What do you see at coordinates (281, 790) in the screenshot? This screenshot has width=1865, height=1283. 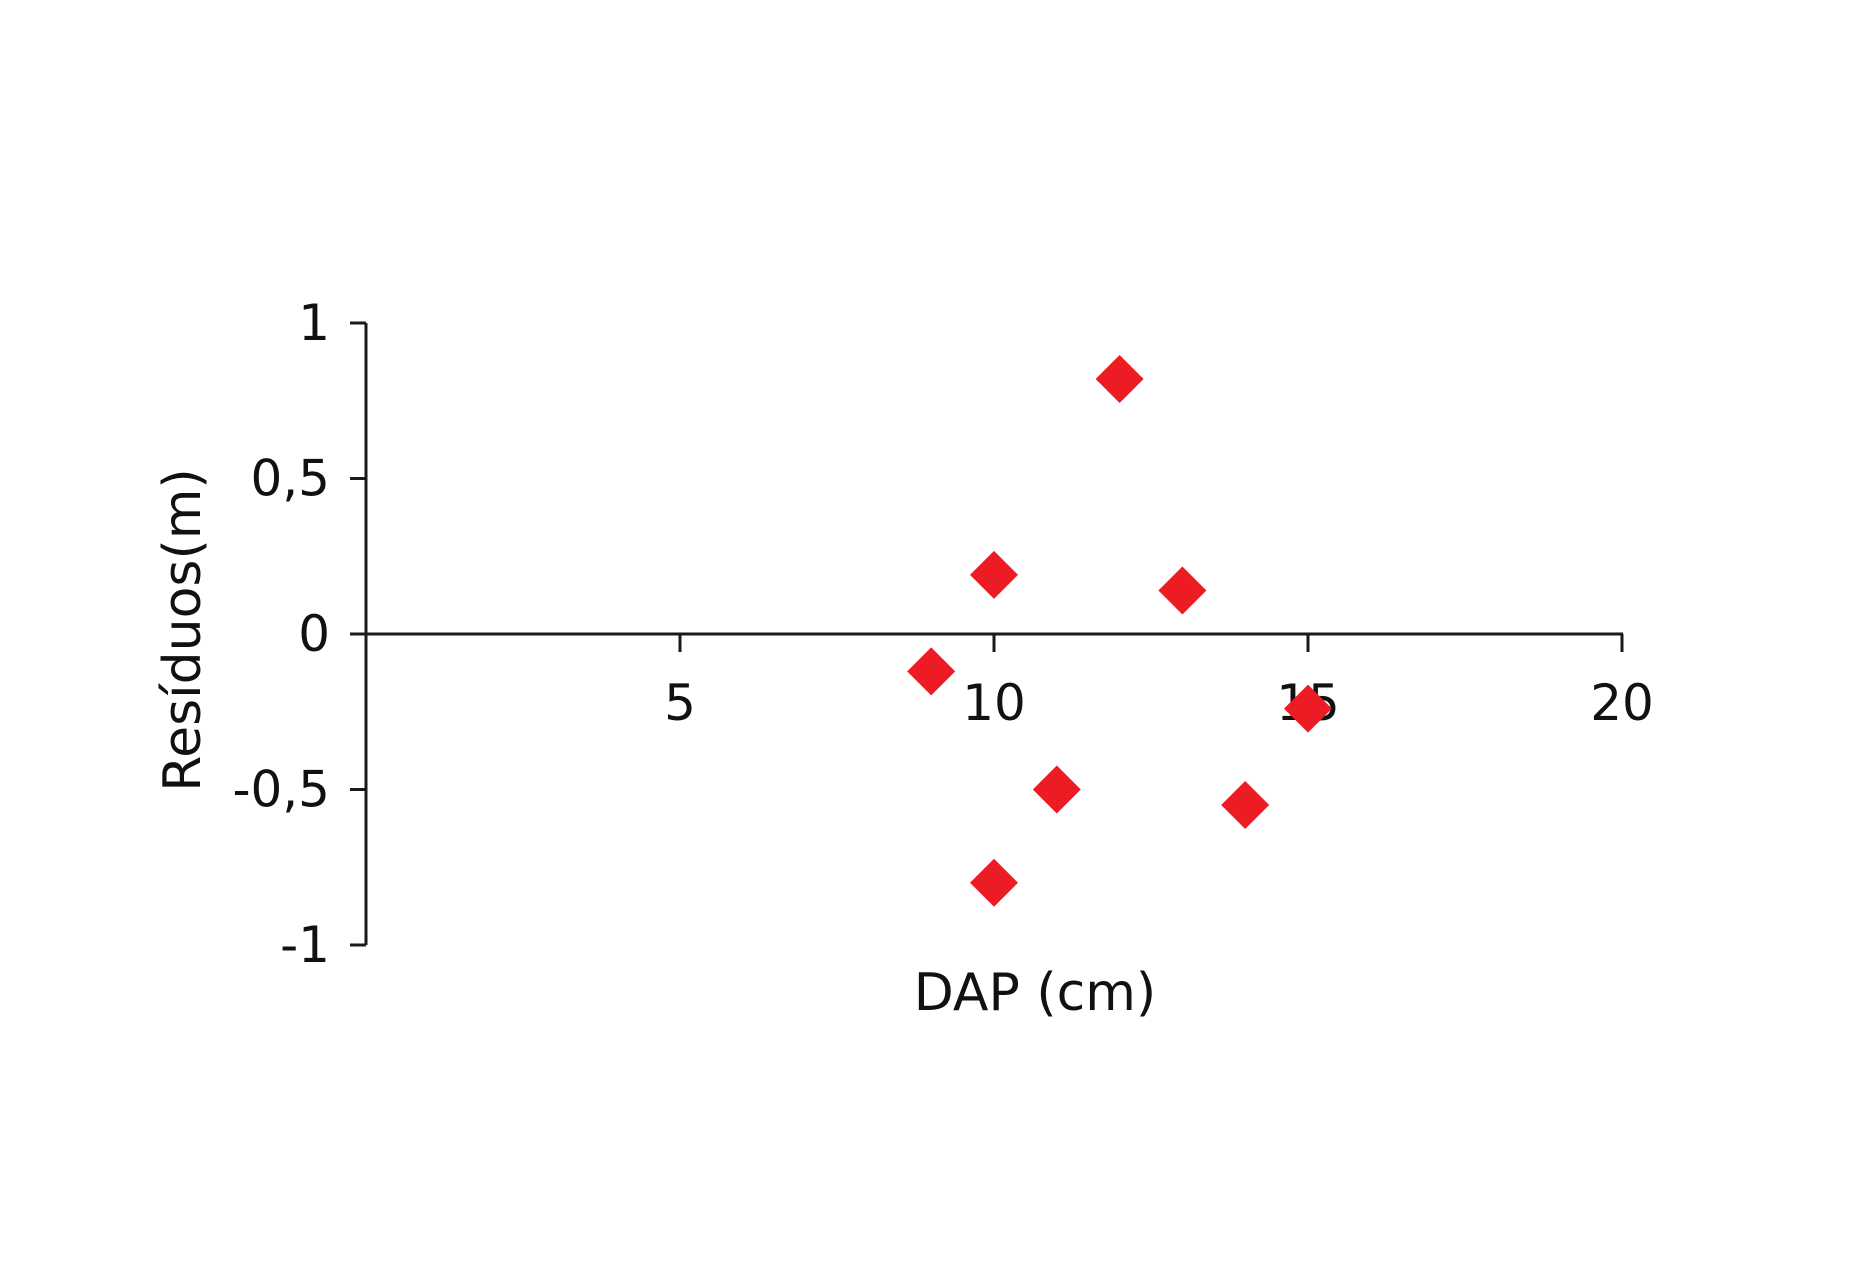 I see `y-tick-label: -0,5` at bounding box center [281, 790].